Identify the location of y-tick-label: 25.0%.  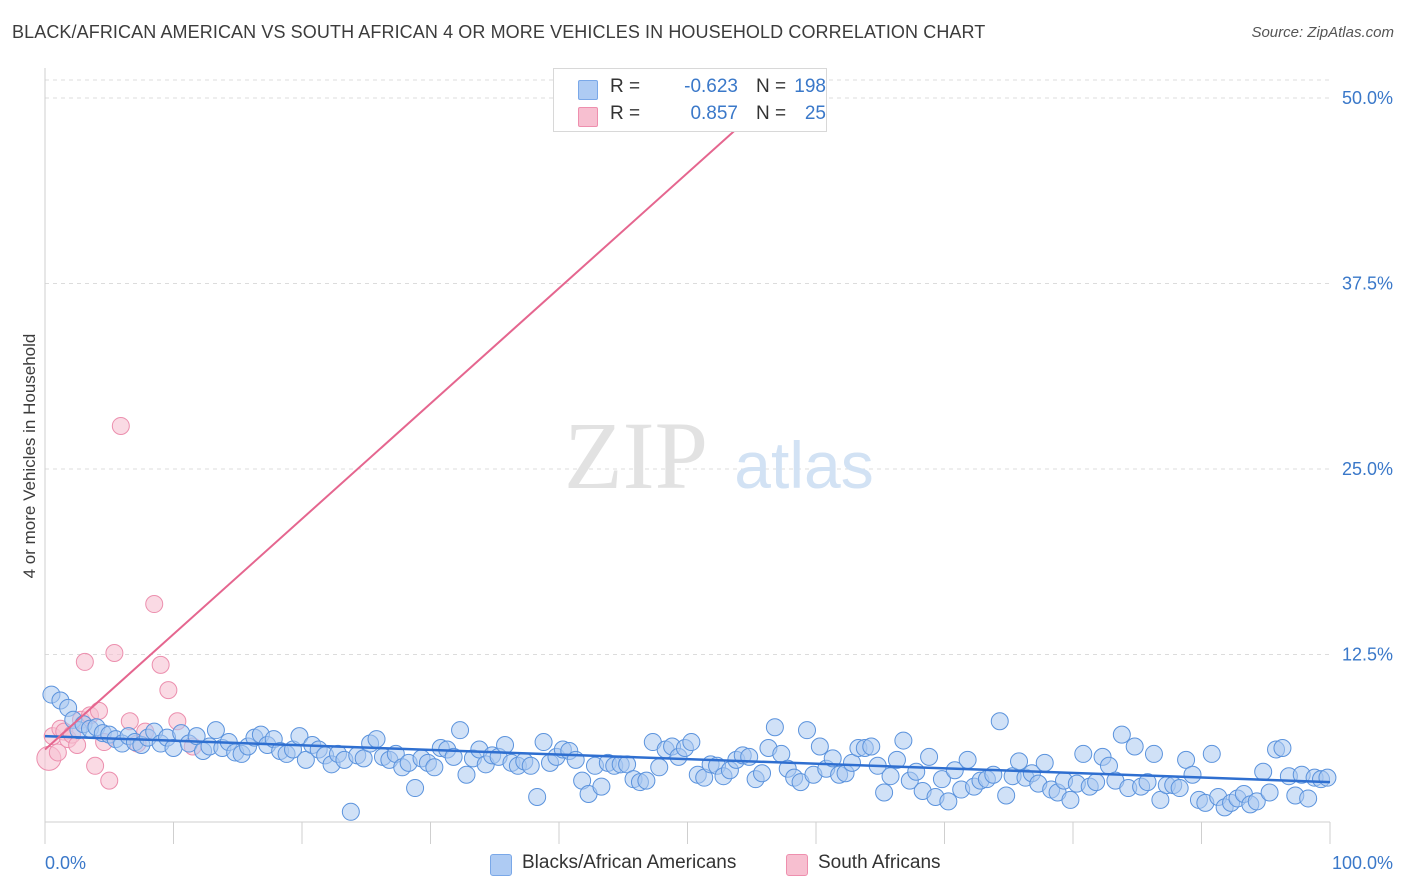
(1367, 469).